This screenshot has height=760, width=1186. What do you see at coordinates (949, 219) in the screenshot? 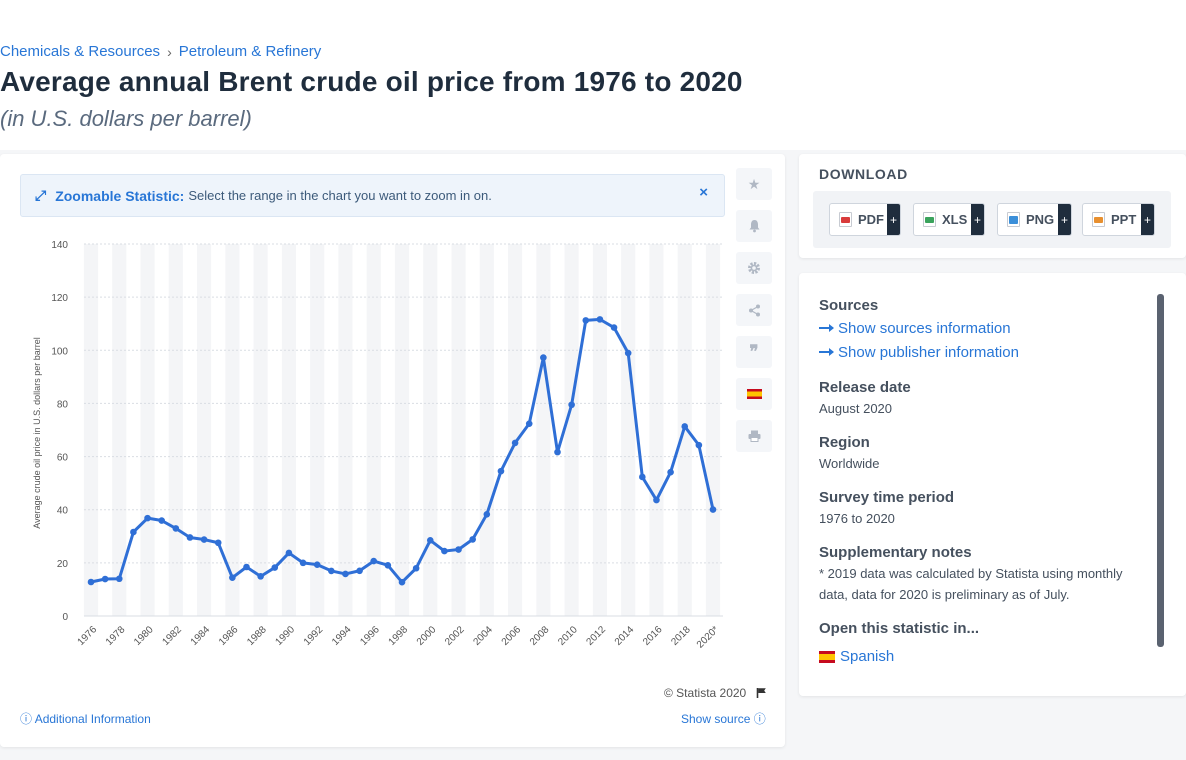
I see `download-xls-button: XLS +` at bounding box center [949, 219].